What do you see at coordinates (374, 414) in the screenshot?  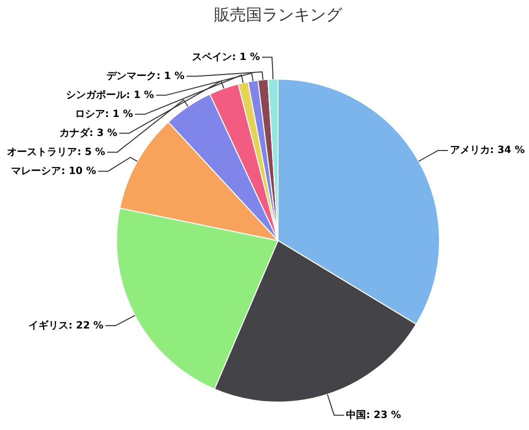 I see `slice-label: 中国: 23 %` at bounding box center [374, 414].